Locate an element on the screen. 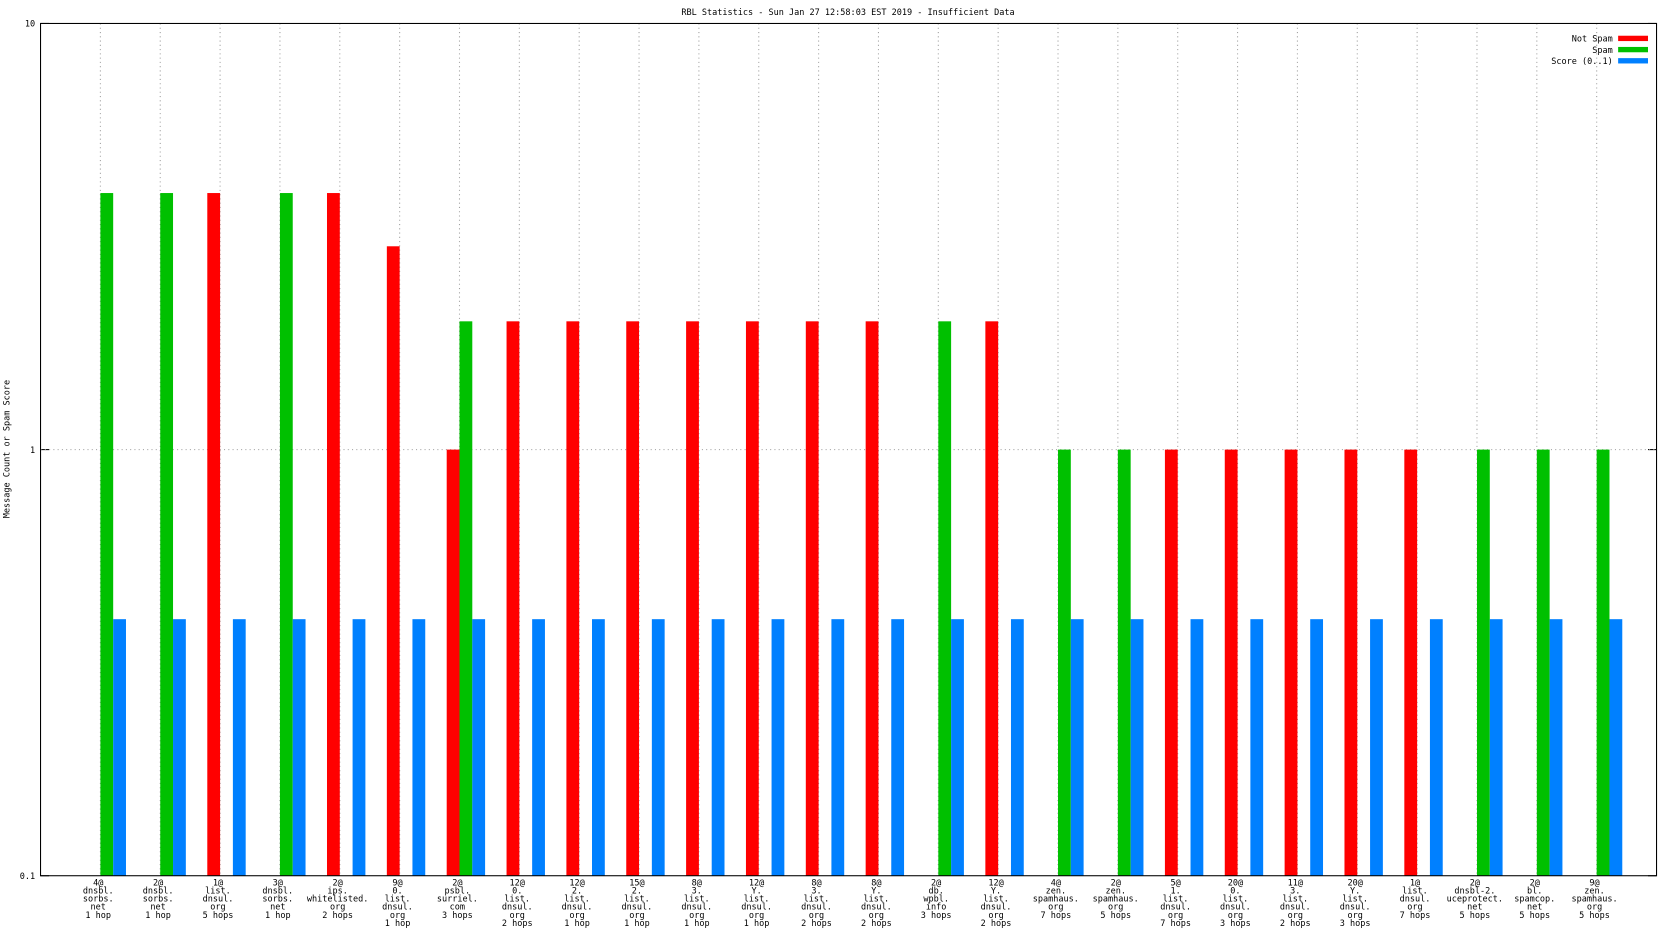  x-tick-label: 12@ Y. list. dnsul. org 1 hop is located at coordinates (756, 903).